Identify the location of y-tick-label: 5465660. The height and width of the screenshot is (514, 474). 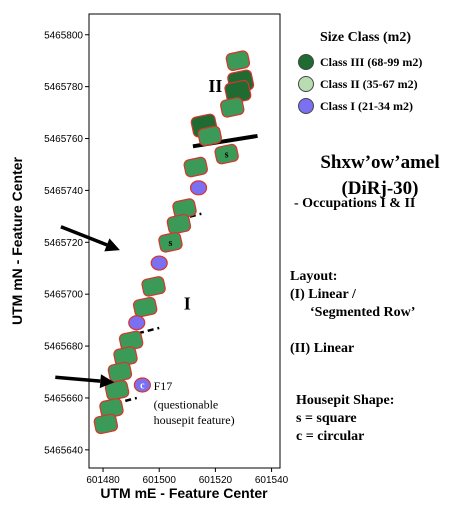
(63, 398).